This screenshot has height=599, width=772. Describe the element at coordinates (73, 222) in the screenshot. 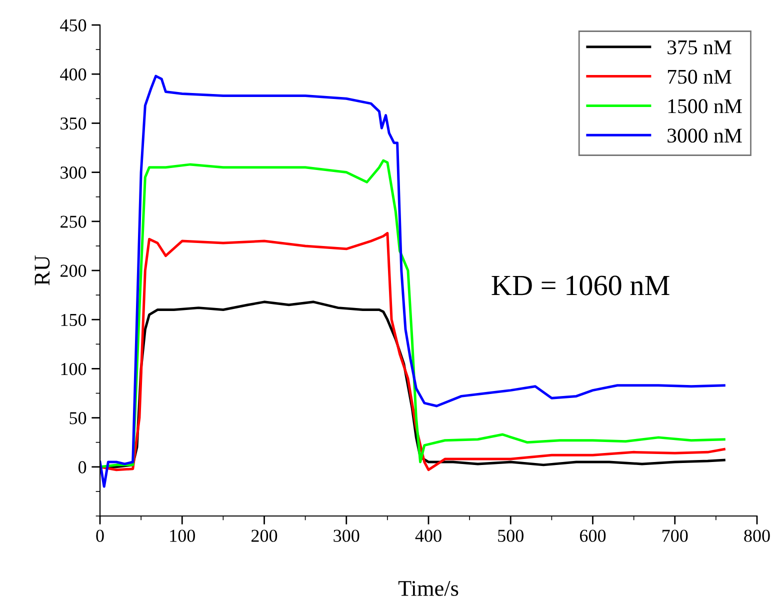

I see `y-tick-label: 250` at that location.